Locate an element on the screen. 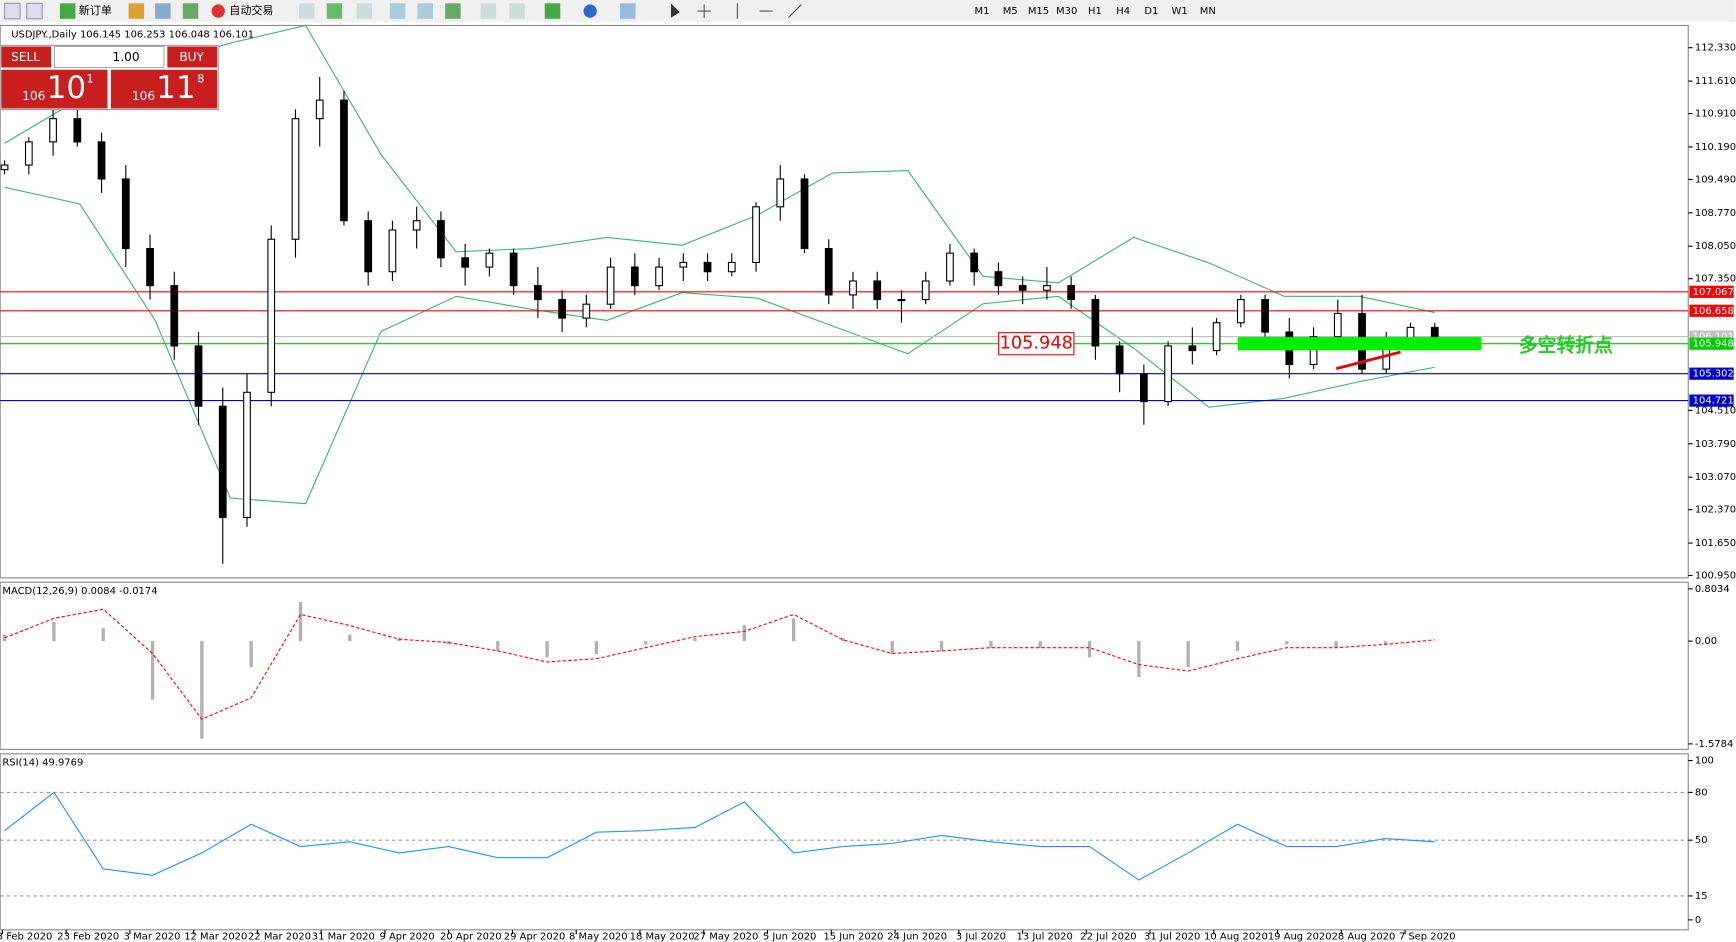  x-tick-label: 10 Aug 2020 is located at coordinates (1236, 936).